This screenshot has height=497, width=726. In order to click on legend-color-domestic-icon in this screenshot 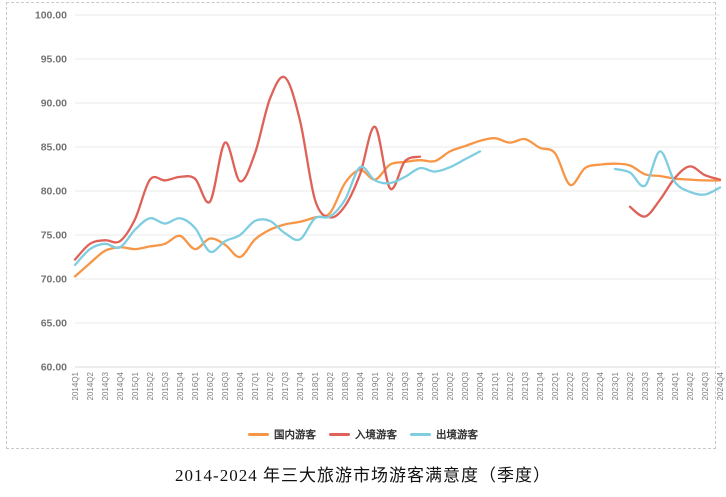, I will do `click(258, 434)`.